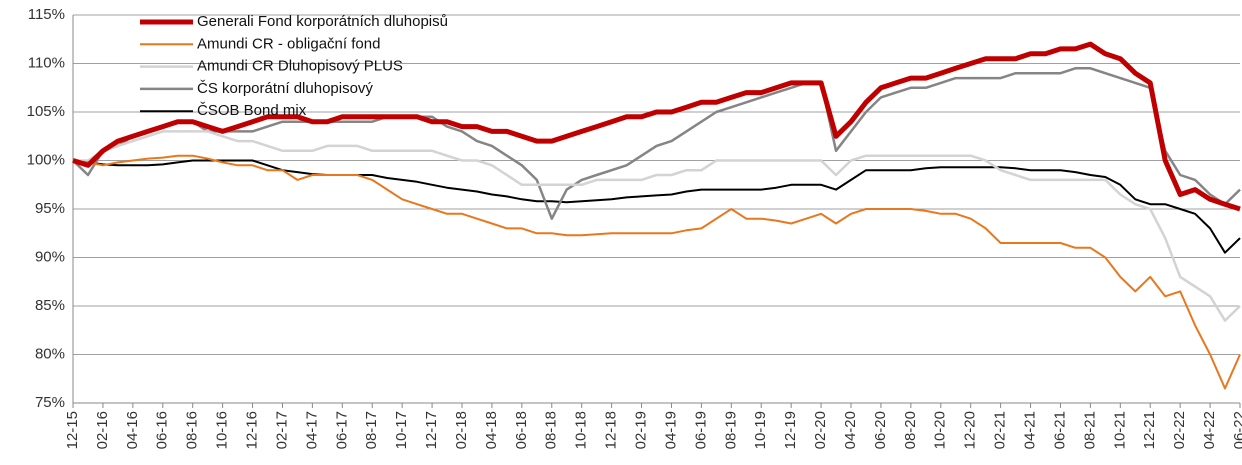 The image size is (1242, 465). What do you see at coordinates (700, 430) in the screenshot?
I see `x-tick-label: 06-19` at bounding box center [700, 430].